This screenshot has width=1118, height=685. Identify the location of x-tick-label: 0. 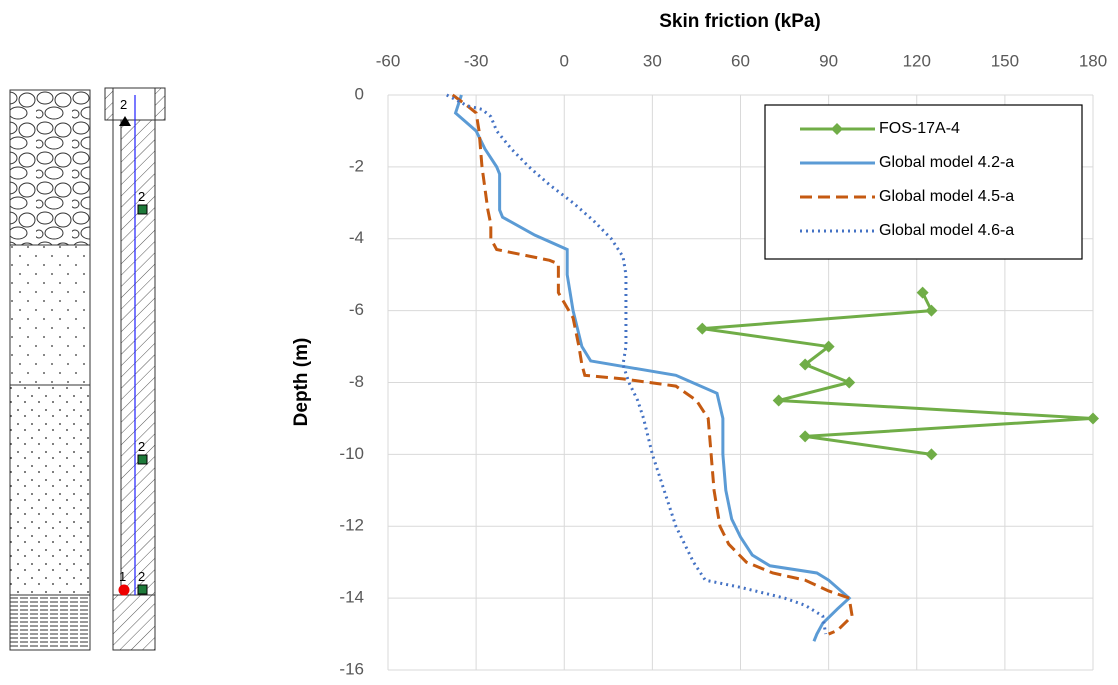
(564, 60).